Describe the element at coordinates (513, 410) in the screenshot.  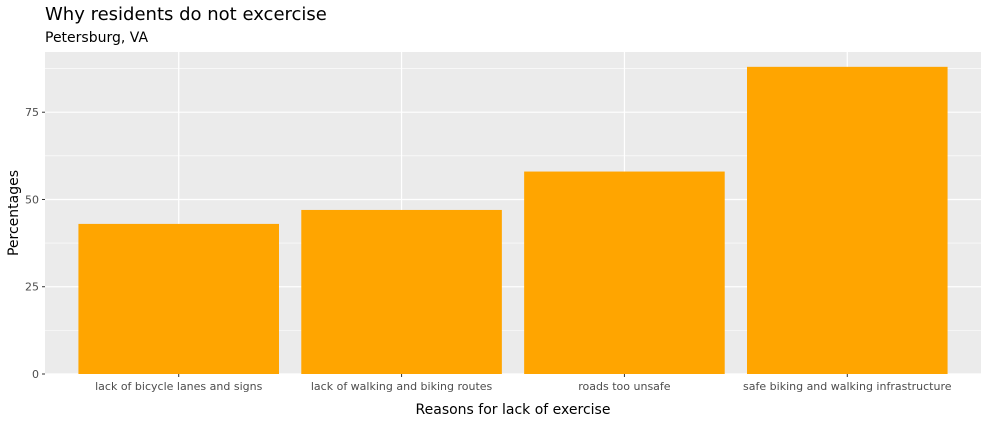
I see `x-axis-title: Reasons for lack of exercise` at that location.